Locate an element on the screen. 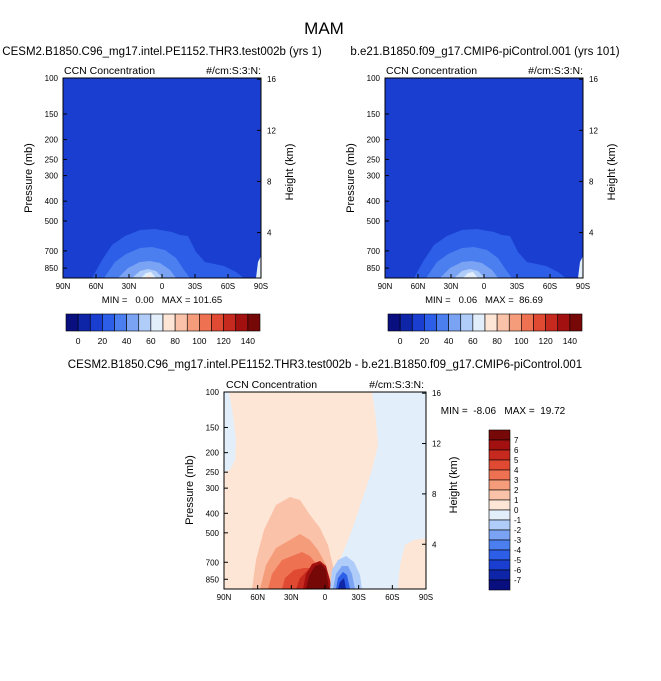 This screenshot has width=661, height=681. right-ylabel: Pressure (mb) is located at coordinates (351, 178).